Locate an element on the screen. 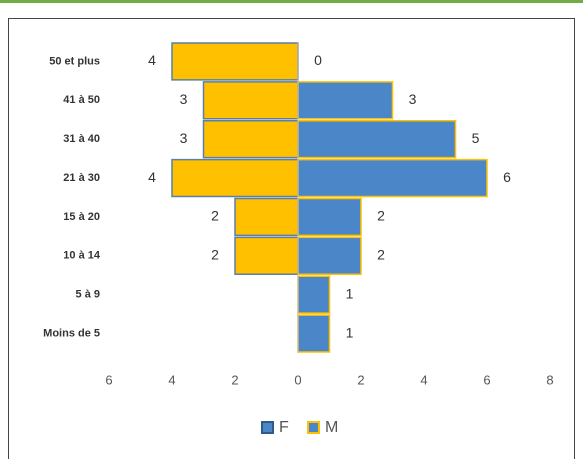 This screenshot has height=459, width=583. category-label: 50 et plus is located at coordinates (74, 61).